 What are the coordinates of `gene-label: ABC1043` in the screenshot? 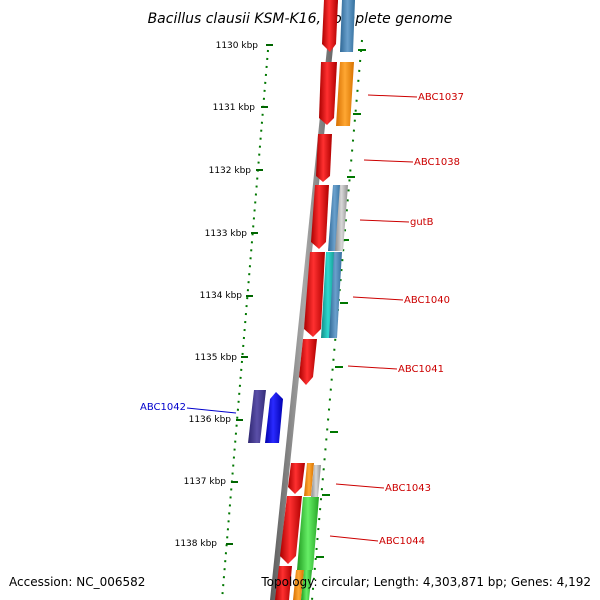 It's located at (408, 488).